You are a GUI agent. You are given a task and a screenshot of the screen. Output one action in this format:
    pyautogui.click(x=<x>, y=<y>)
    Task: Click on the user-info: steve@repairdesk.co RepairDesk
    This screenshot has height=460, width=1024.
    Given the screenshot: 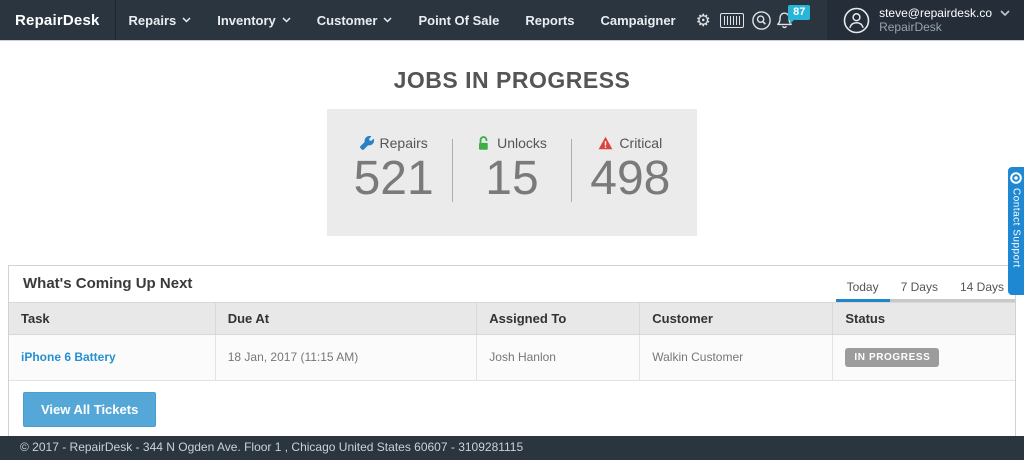 What is the action you would take?
    pyautogui.click(x=944, y=20)
    